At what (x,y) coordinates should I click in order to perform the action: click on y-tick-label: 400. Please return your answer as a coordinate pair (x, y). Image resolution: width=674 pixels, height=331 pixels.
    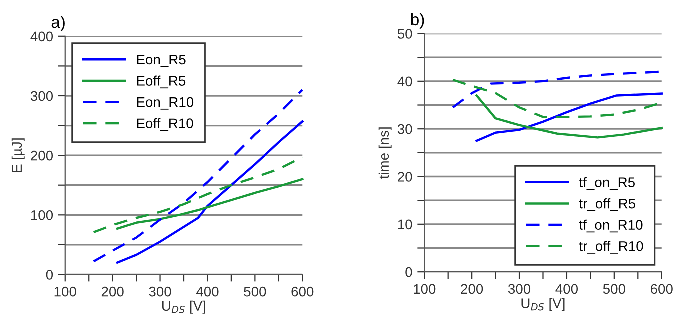
    Looking at the image, I should click on (42, 37).